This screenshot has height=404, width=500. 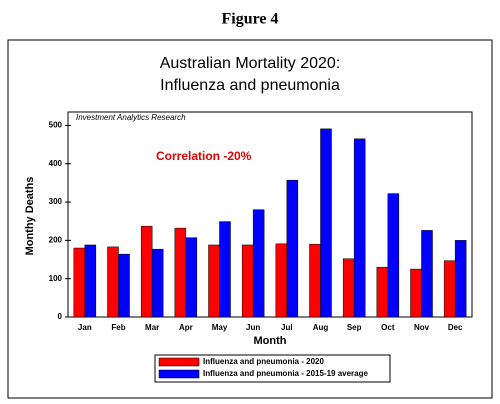 I want to click on annotation: Investment Analytics Research, so click(x=131, y=117).